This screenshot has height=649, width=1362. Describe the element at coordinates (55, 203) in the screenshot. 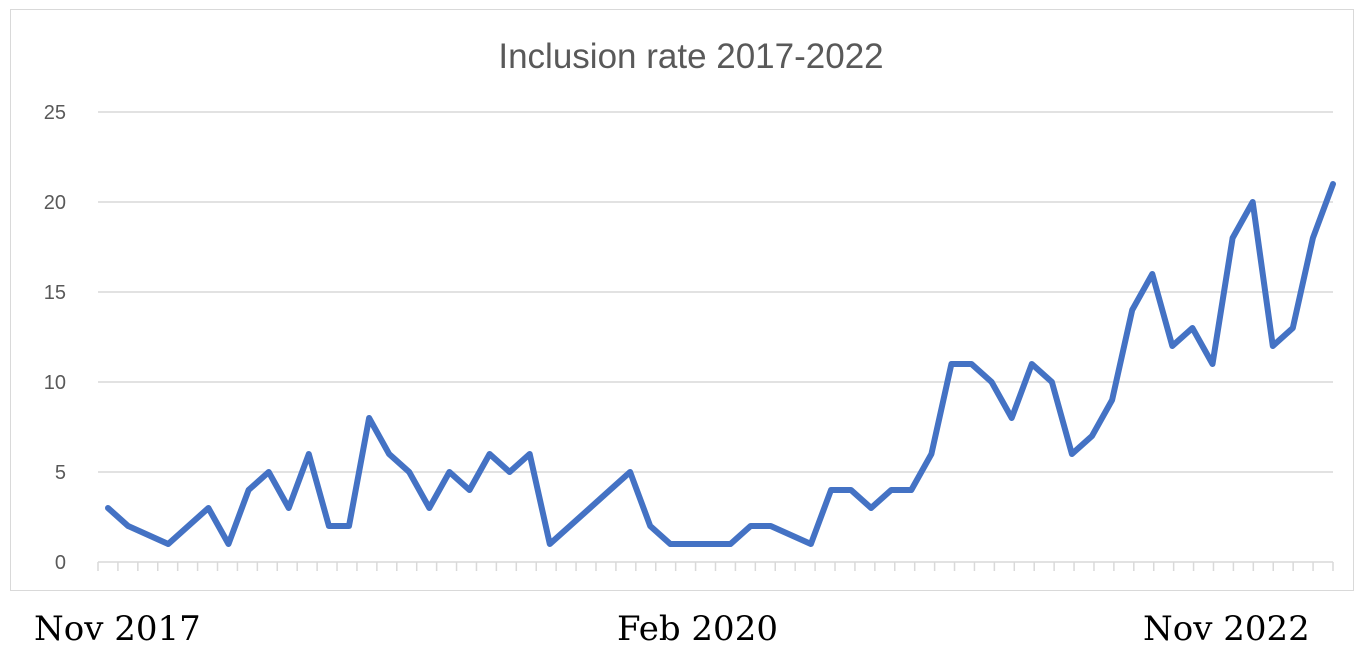

I see `y-tick-label: 20` at that location.